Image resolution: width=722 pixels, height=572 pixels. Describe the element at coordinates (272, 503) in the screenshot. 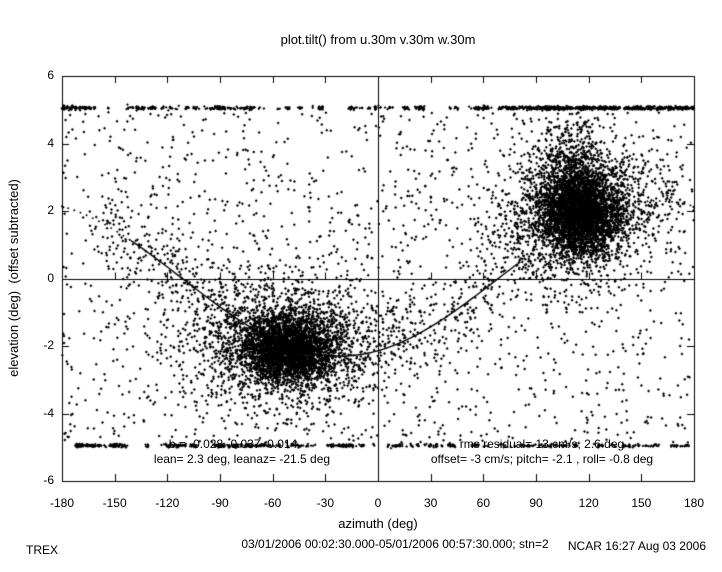

I see `x-tick-label: -60` at that location.